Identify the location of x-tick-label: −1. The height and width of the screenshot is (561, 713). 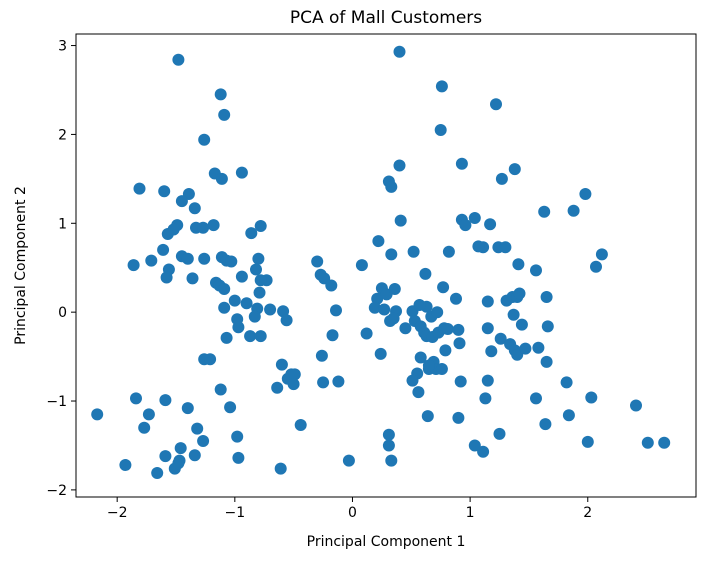
(235, 513).